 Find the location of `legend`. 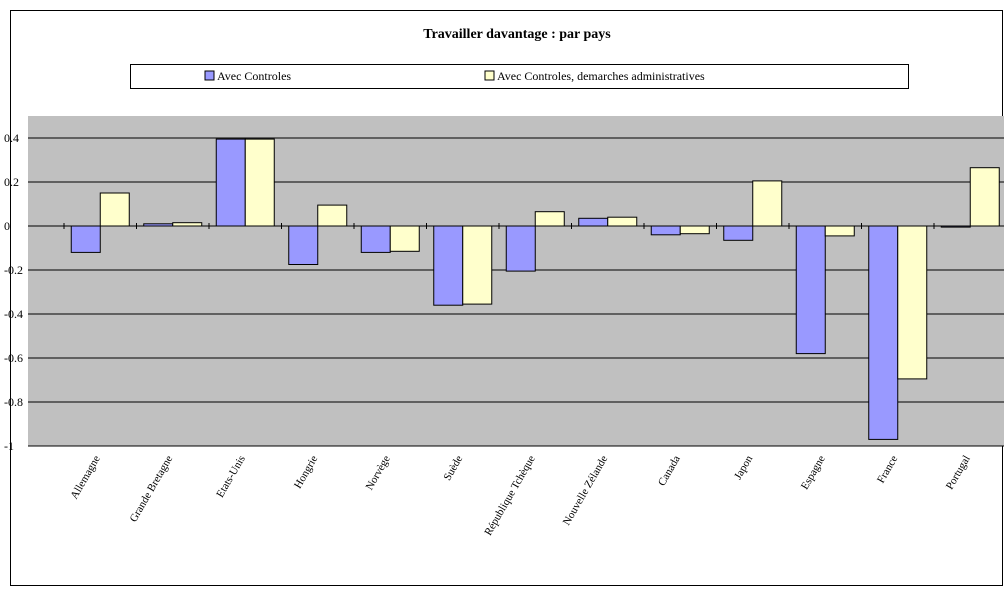

legend is located at coordinates (519, 76).